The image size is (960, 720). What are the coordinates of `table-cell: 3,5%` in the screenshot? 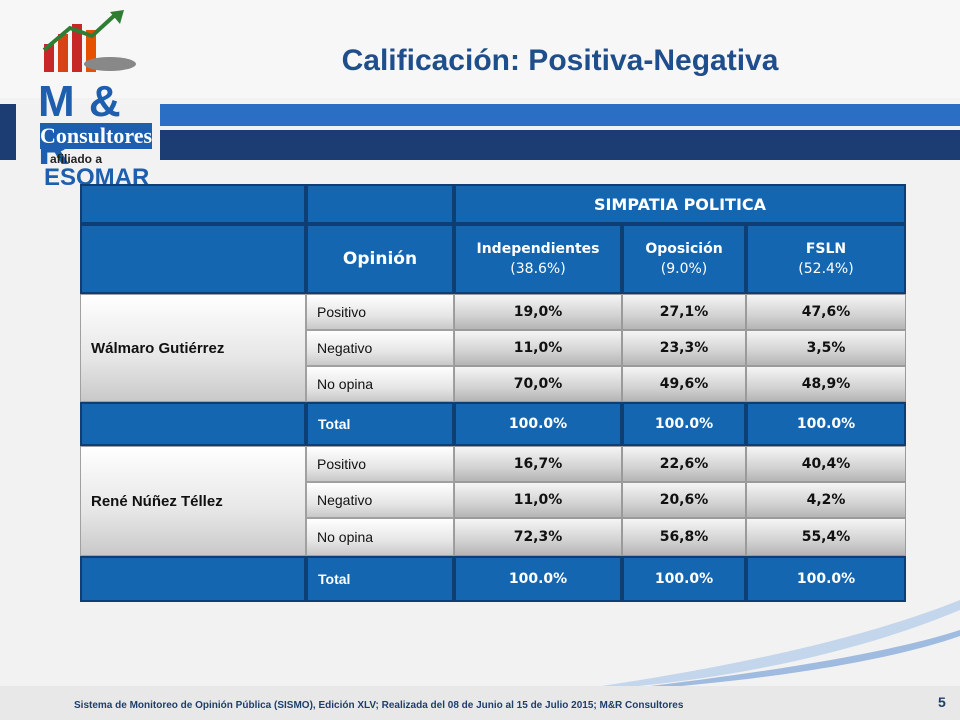 It's located at (826, 348).